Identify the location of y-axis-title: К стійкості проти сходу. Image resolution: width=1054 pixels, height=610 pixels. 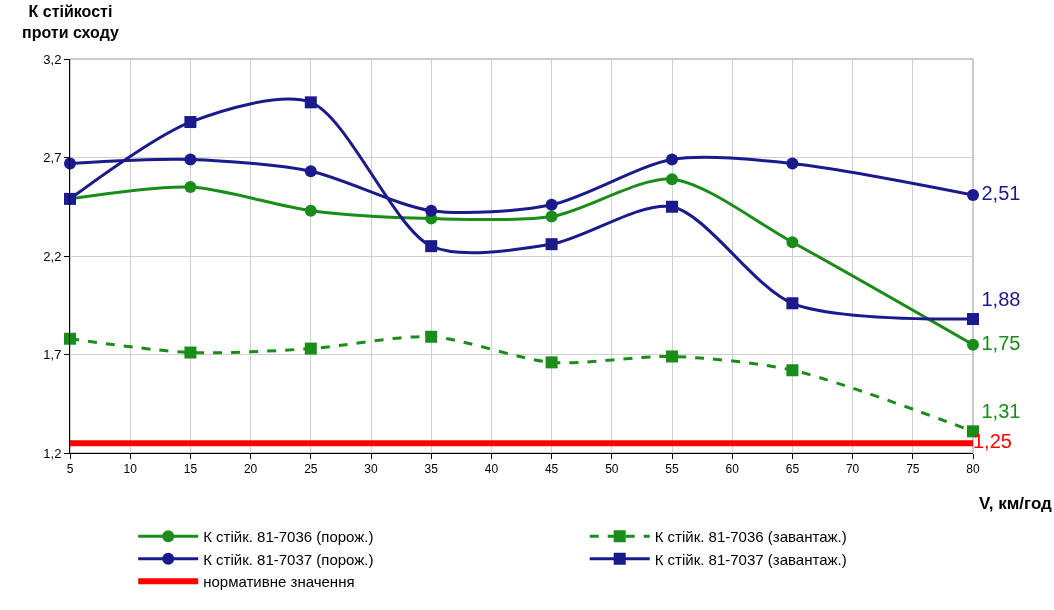
(71, 22).